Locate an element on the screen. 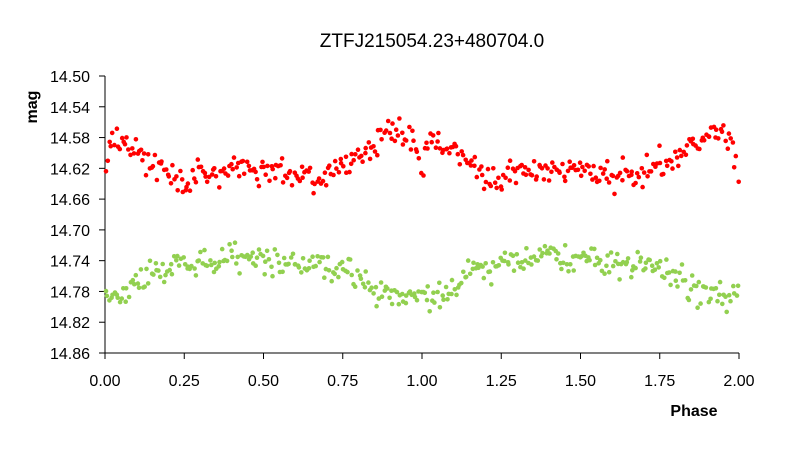  y-tick-label: 14.50 is located at coordinates (70, 77).